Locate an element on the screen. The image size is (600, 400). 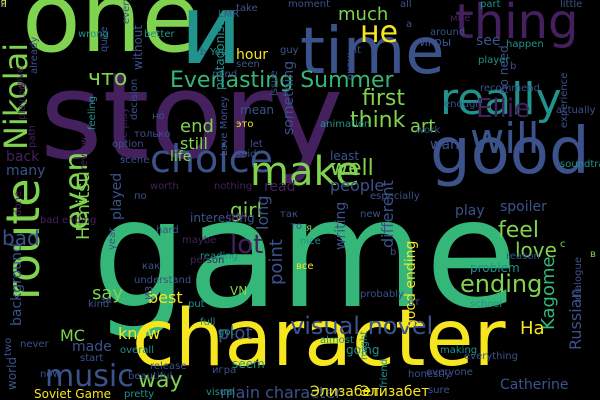
cloud-word: least is located at coordinates (345, 156).